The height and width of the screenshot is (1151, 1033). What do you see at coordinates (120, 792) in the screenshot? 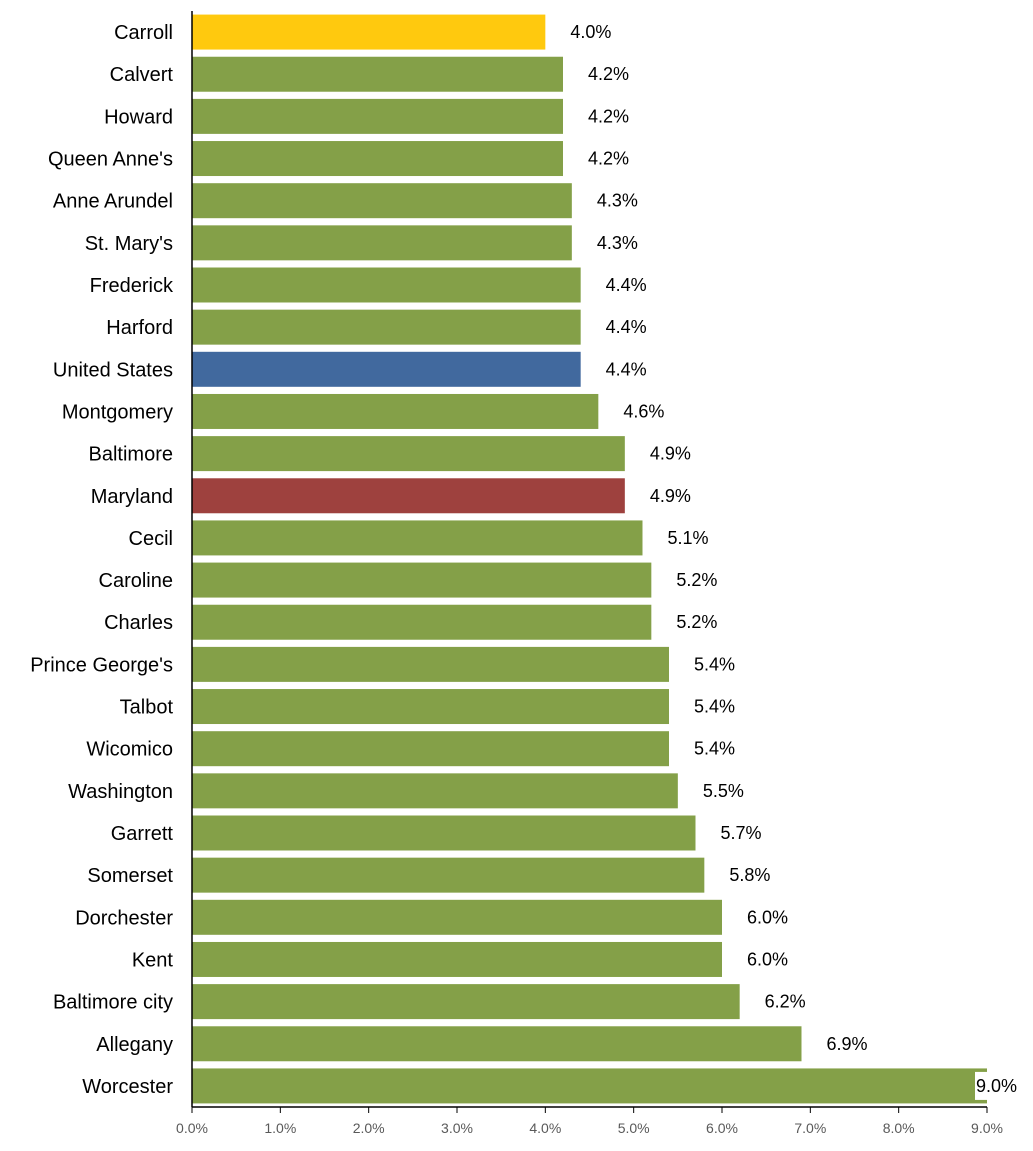
I see `category-label: Washington` at bounding box center [120, 792].